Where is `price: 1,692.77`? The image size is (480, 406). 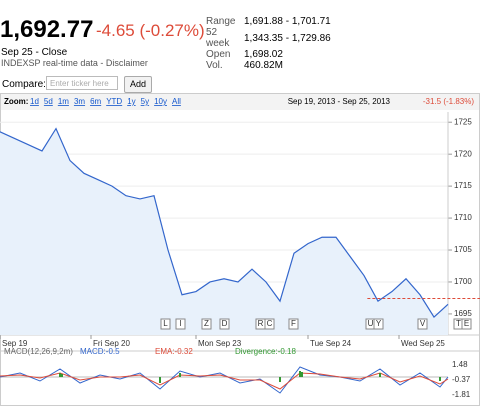
price: 1,692.77 is located at coordinates (47, 29).